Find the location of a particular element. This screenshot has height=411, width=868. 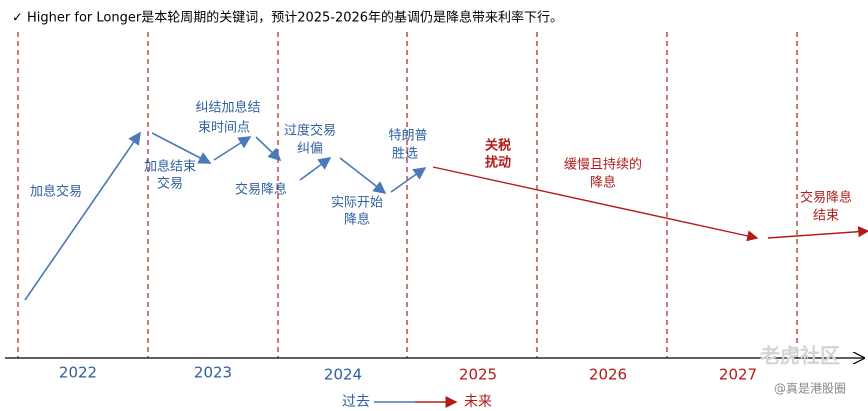

event-label: 缓慢且持续的 is located at coordinates (603, 165).